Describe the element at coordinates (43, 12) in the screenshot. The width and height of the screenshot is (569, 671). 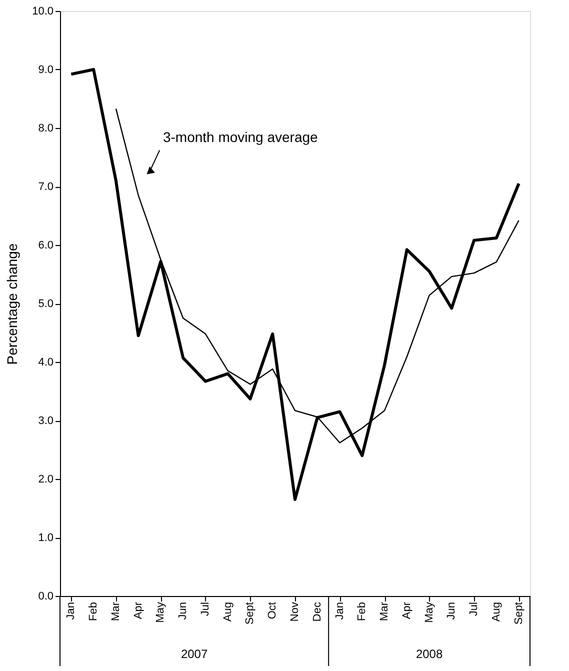
I see `y-tick-label: 10.0` at that location.